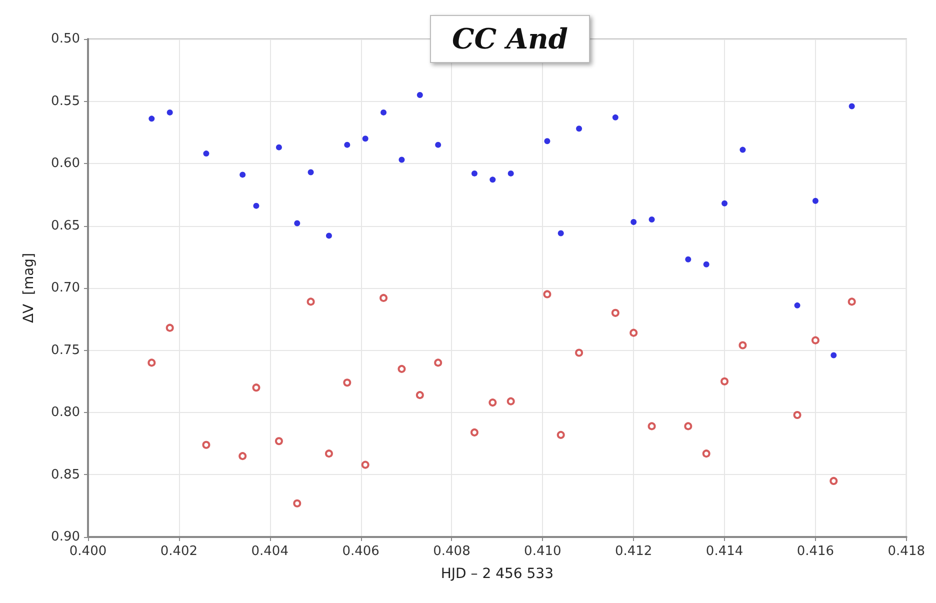  What do you see at coordinates (269, 551) in the screenshot?
I see `x-tick-label: 0.404` at bounding box center [269, 551].